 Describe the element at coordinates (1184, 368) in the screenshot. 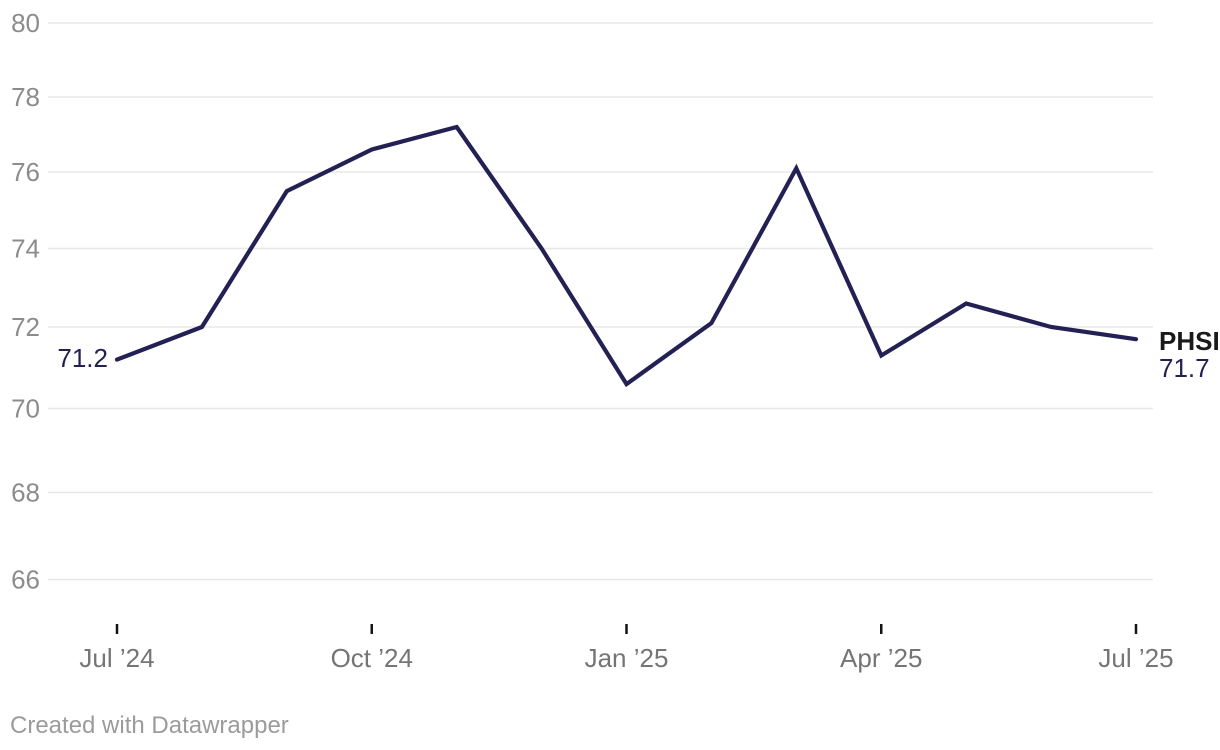

I see `end-value-label: 71.7` at that location.